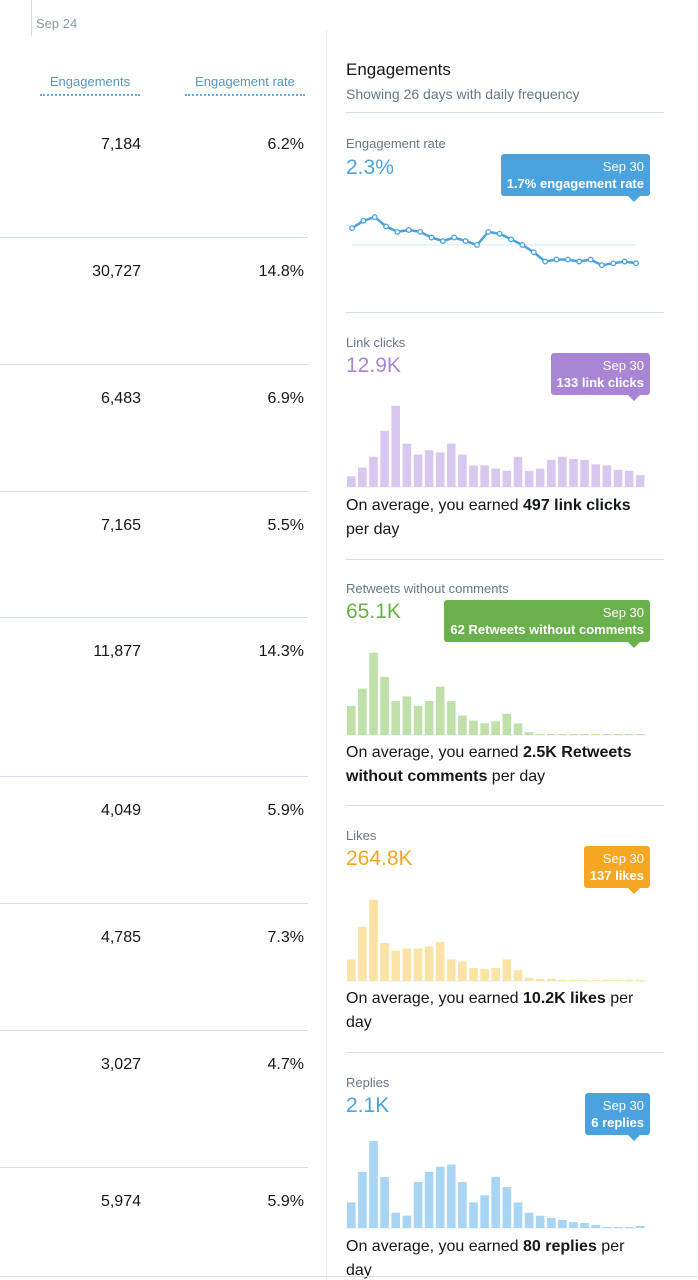 The height and width of the screenshot is (1280, 698). What do you see at coordinates (285, 144) in the screenshot?
I see `engagement-rate-cell: 6.2%` at bounding box center [285, 144].